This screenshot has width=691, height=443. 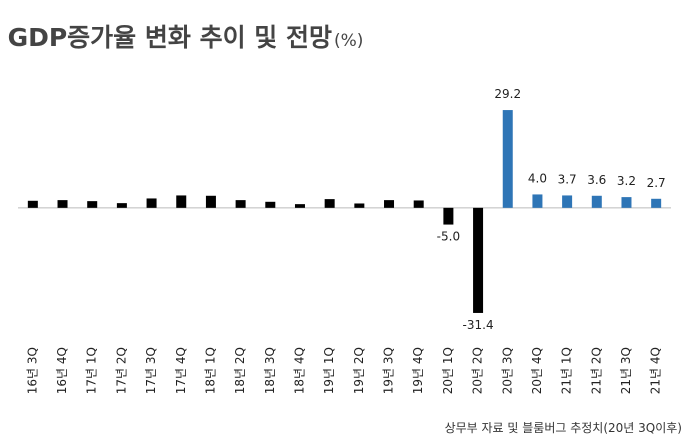 What do you see at coordinates (596, 180) in the screenshot?
I see `value-label: 3.6` at bounding box center [596, 180].